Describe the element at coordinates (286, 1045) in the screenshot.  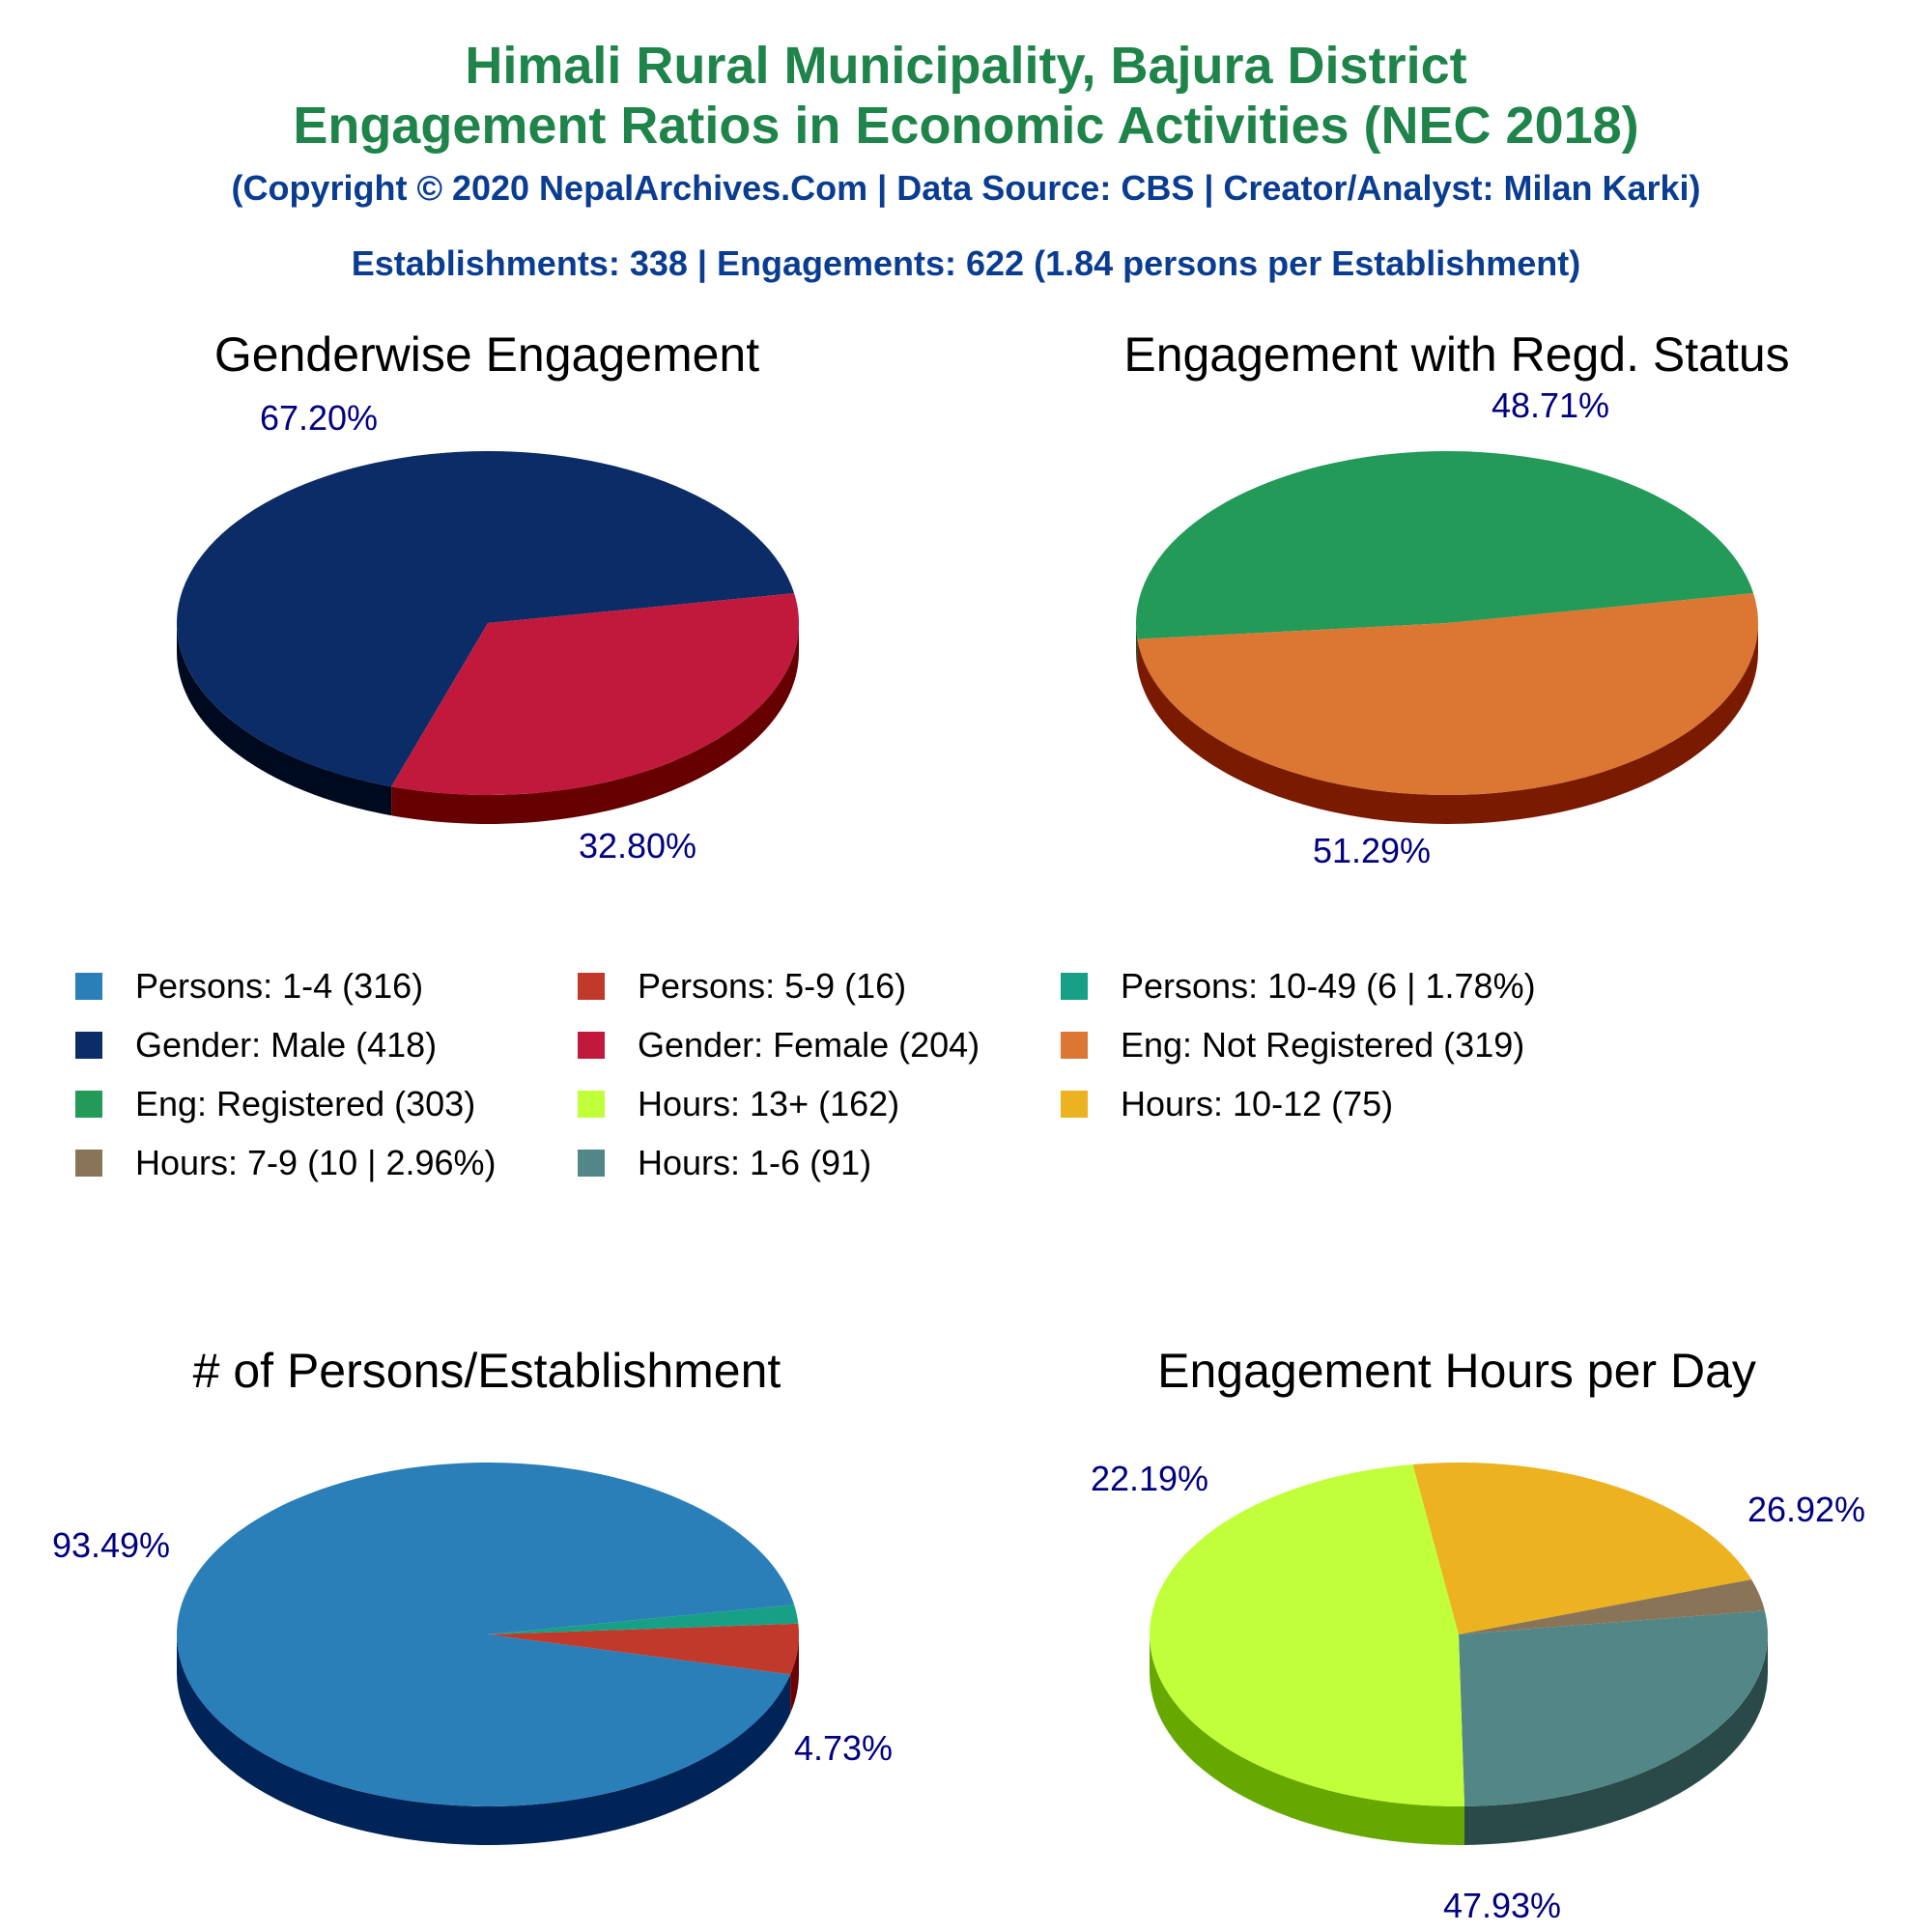
I see `legend-label: Gender: Male (418)` at that location.